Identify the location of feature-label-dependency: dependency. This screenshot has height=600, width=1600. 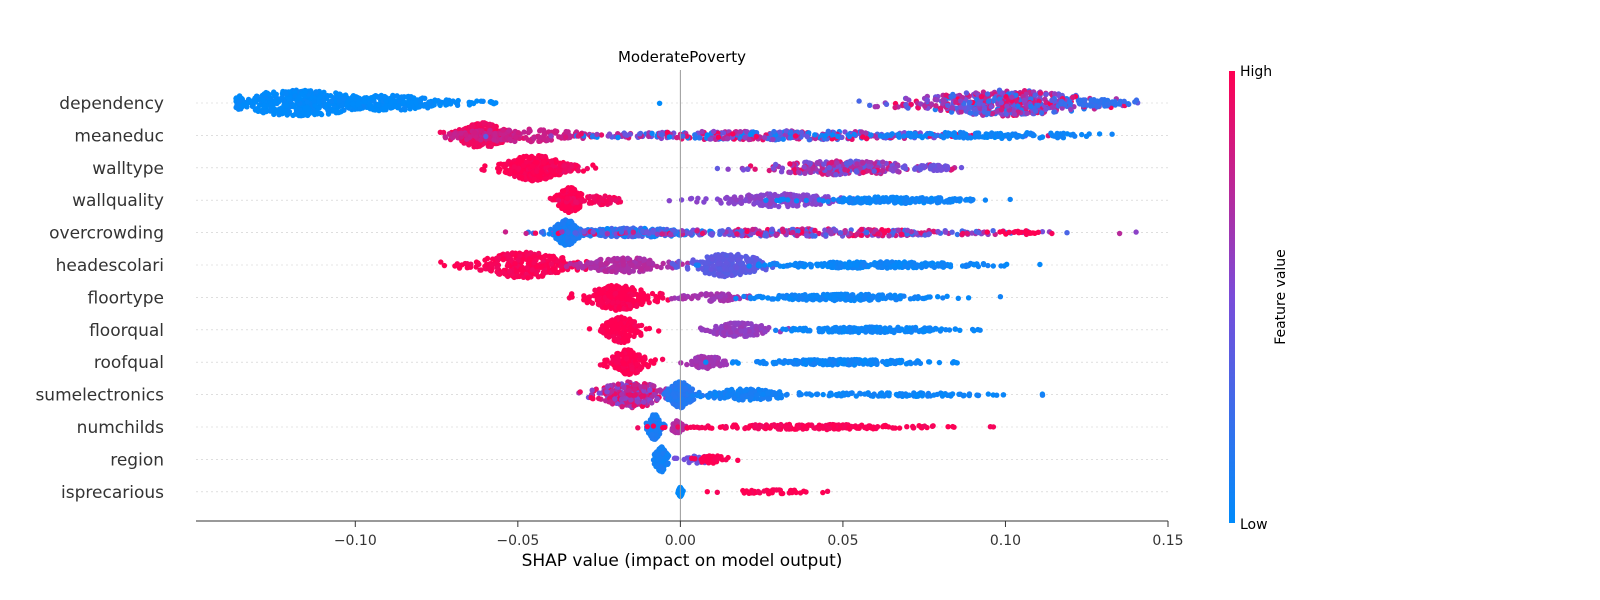
(111, 104).